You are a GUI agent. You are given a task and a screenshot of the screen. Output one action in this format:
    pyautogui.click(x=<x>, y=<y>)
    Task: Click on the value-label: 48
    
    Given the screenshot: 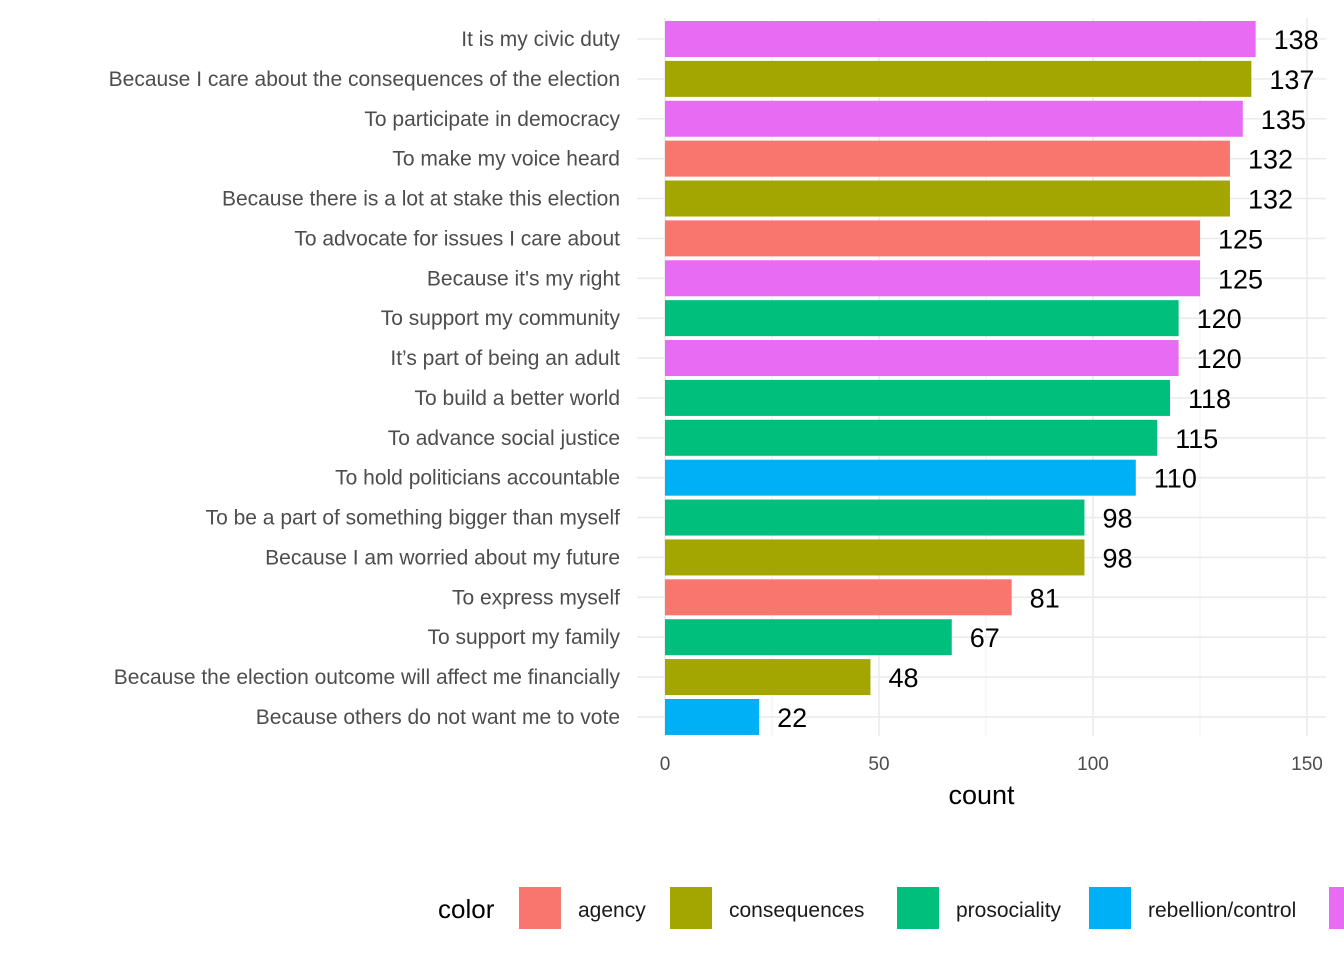 What is the action you would take?
    pyautogui.click(x=903, y=678)
    